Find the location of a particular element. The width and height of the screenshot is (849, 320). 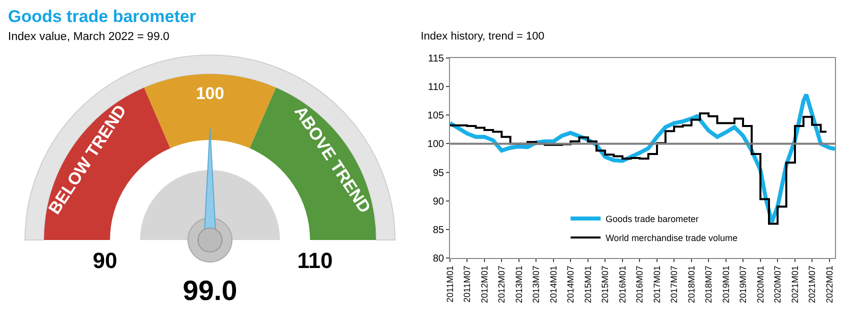

y-tick-label: 90 is located at coordinates (438, 202).